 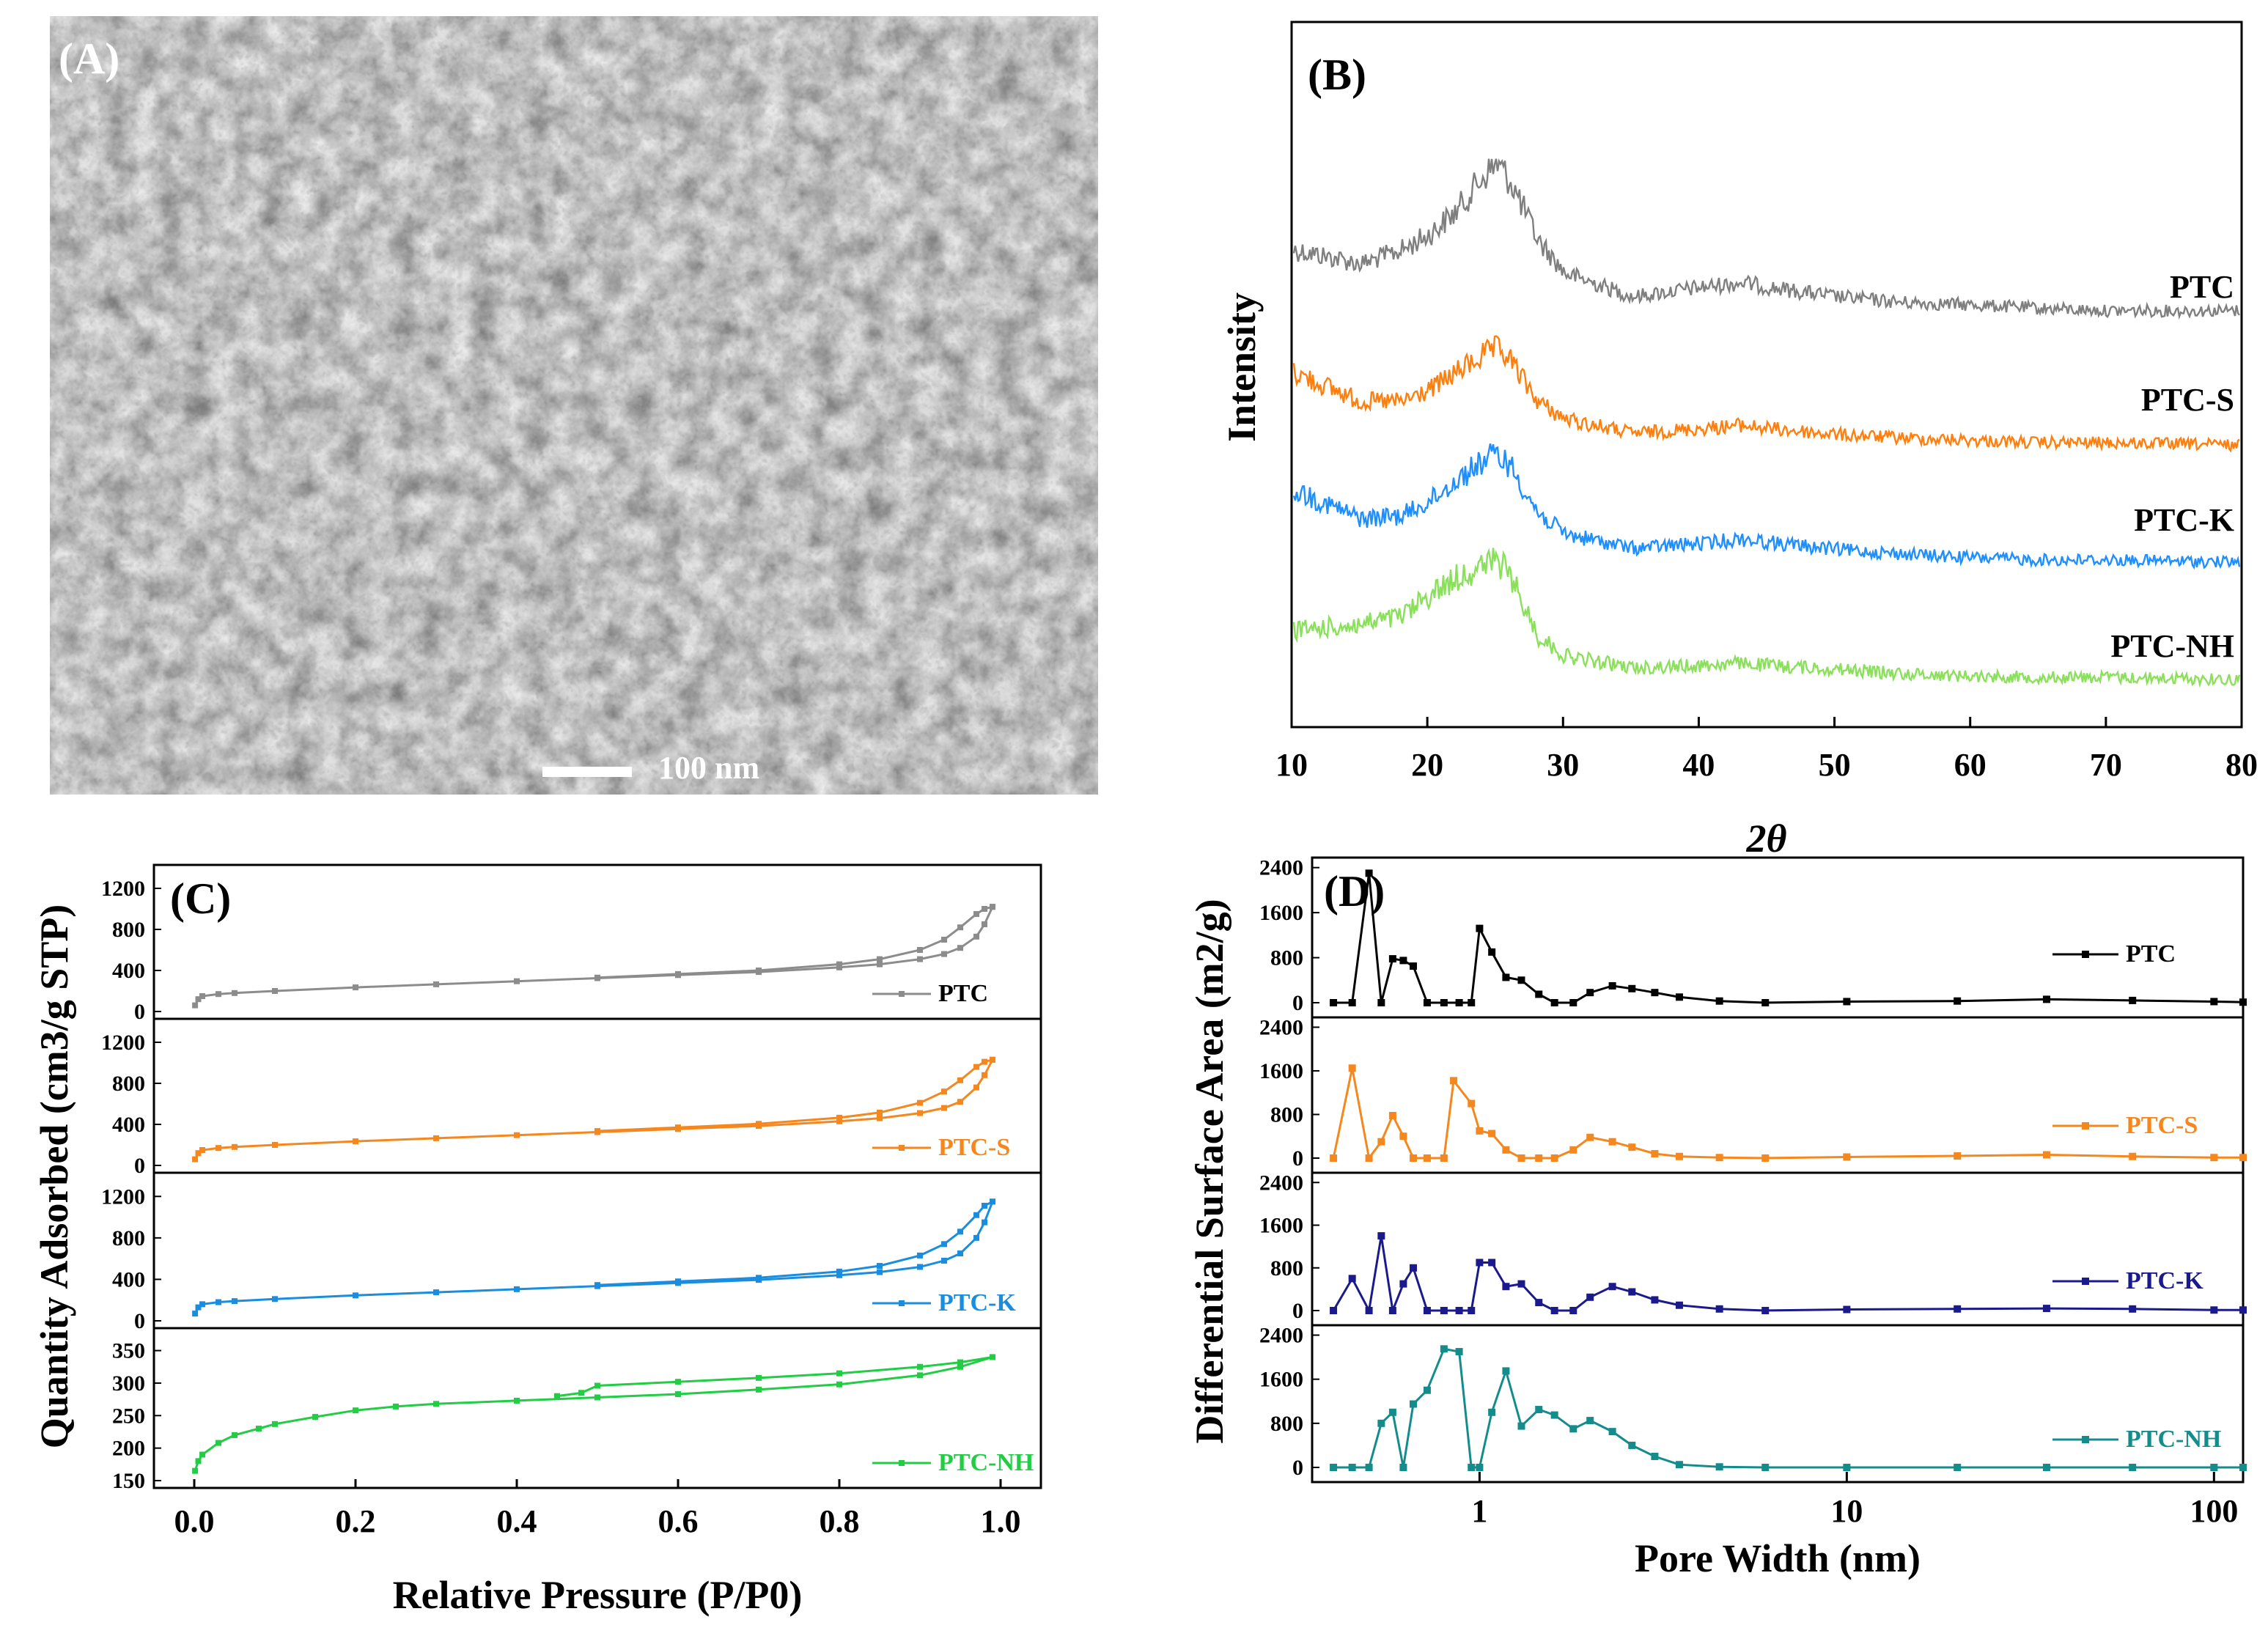 I want to click on series-label-ptc-k: PTC-K, so click(x=2184, y=520).